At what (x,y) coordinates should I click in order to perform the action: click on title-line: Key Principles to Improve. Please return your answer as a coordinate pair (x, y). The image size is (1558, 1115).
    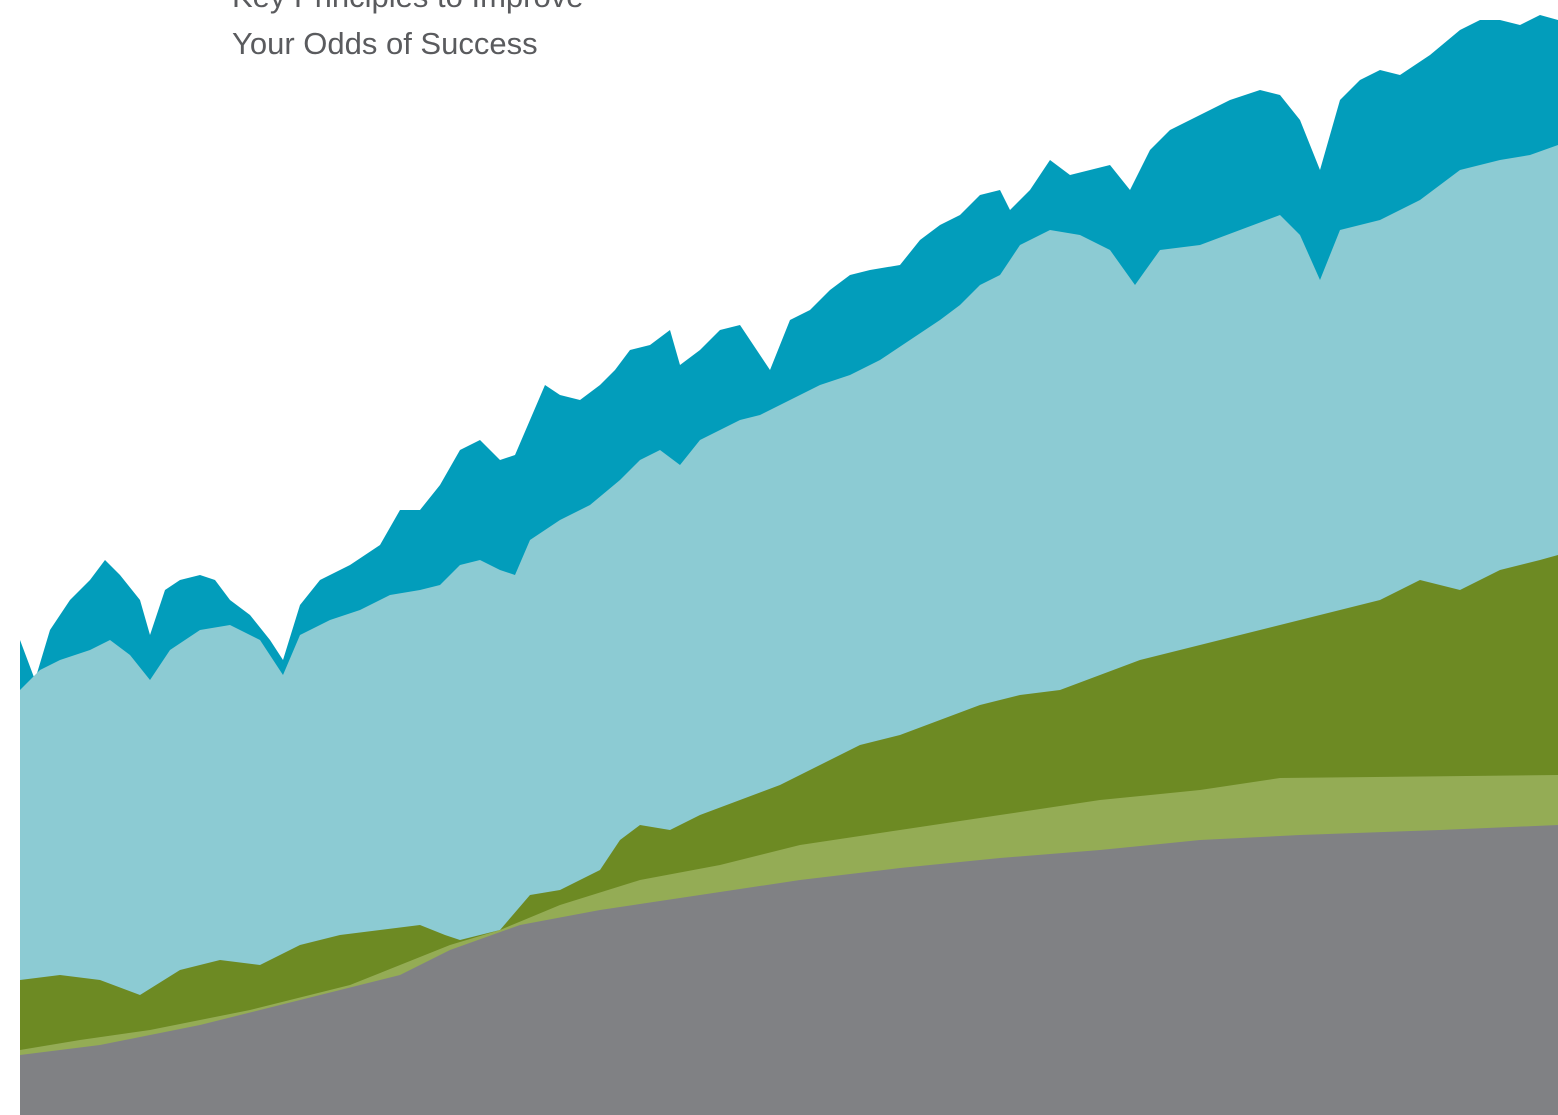
    Looking at the image, I should click on (407, 7).